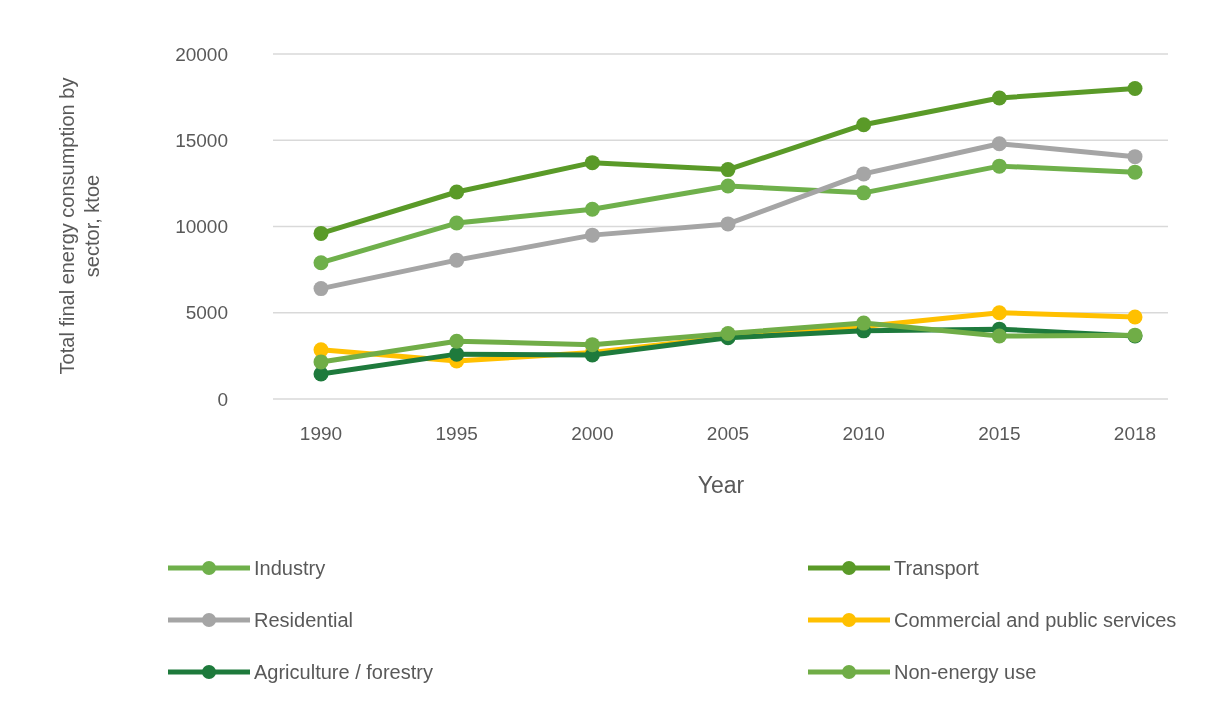  What do you see at coordinates (592, 433) in the screenshot?
I see `x-tick-label: 2000` at bounding box center [592, 433].